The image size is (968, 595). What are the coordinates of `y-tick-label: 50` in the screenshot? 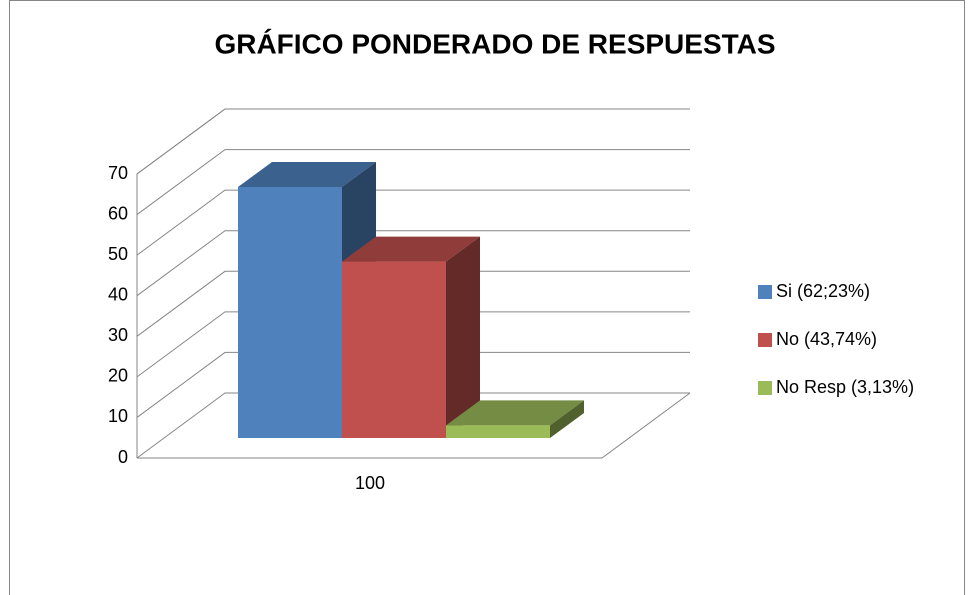 It's located at (118, 254).